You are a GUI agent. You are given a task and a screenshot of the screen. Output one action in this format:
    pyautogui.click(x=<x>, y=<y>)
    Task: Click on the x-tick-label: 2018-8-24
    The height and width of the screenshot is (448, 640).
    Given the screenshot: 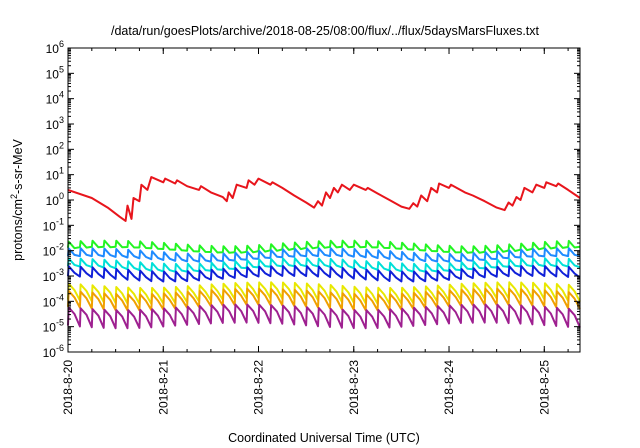 What is the action you would take?
    pyautogui.click(x=449, y=387)
    